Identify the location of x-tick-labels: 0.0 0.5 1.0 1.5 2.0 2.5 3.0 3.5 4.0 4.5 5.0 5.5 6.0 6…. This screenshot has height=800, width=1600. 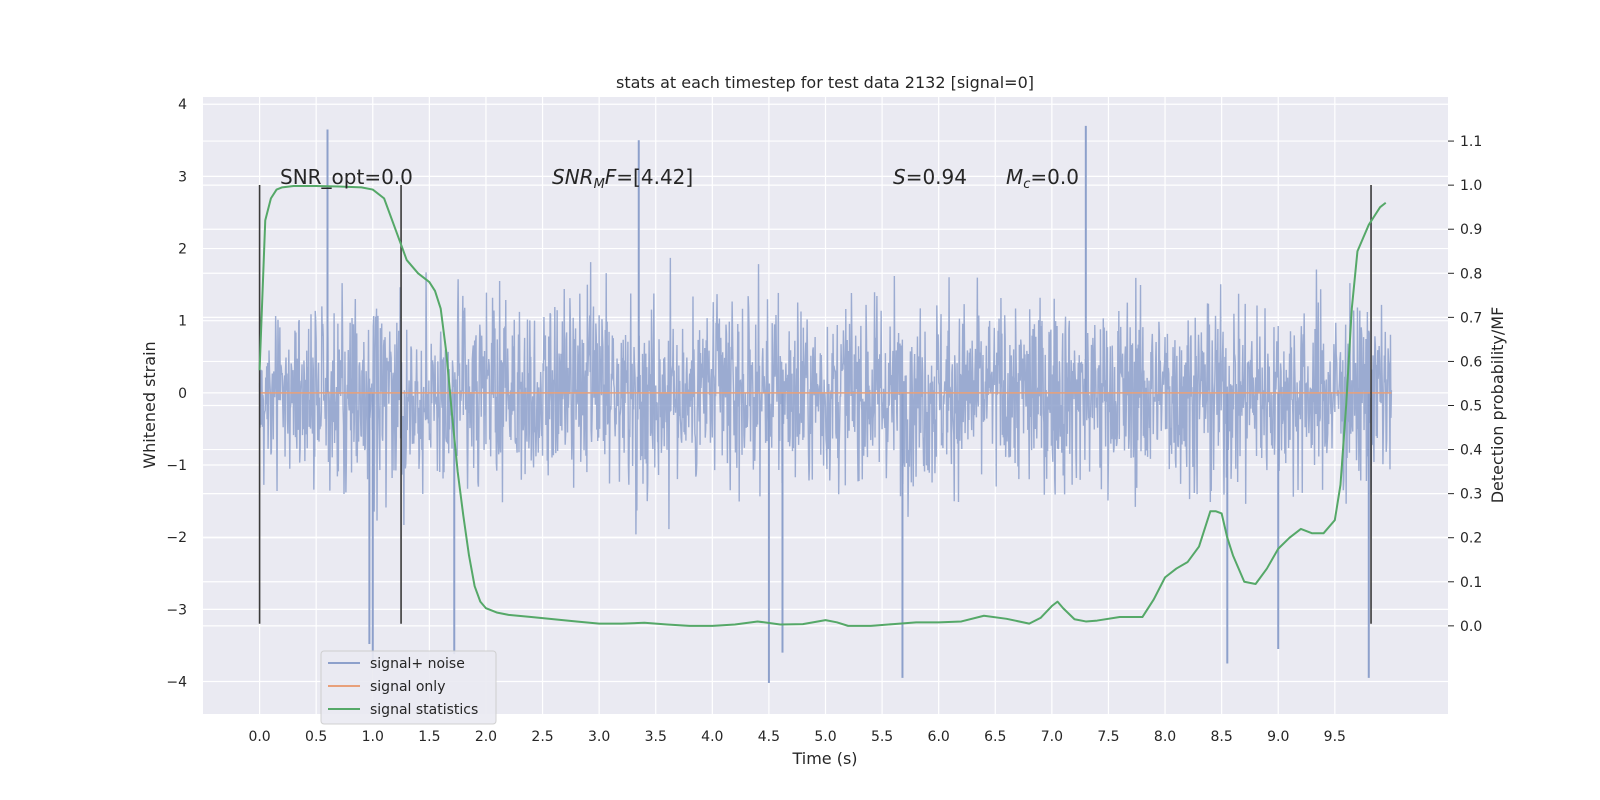
(796, 737).